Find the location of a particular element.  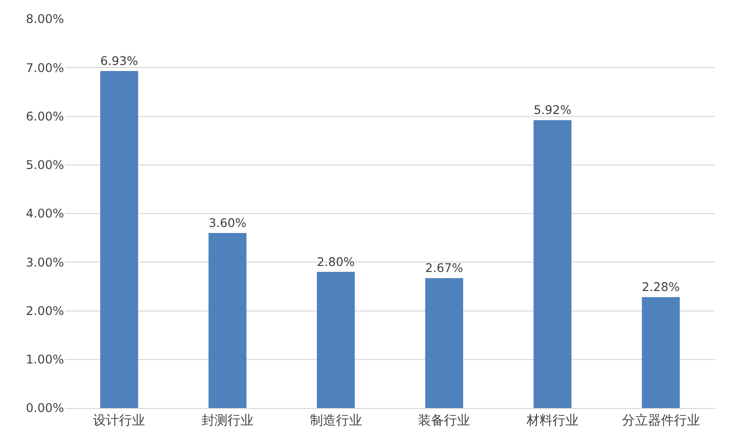

x-tick-label: 分立器件行业 is located at coordinates (661, 420).